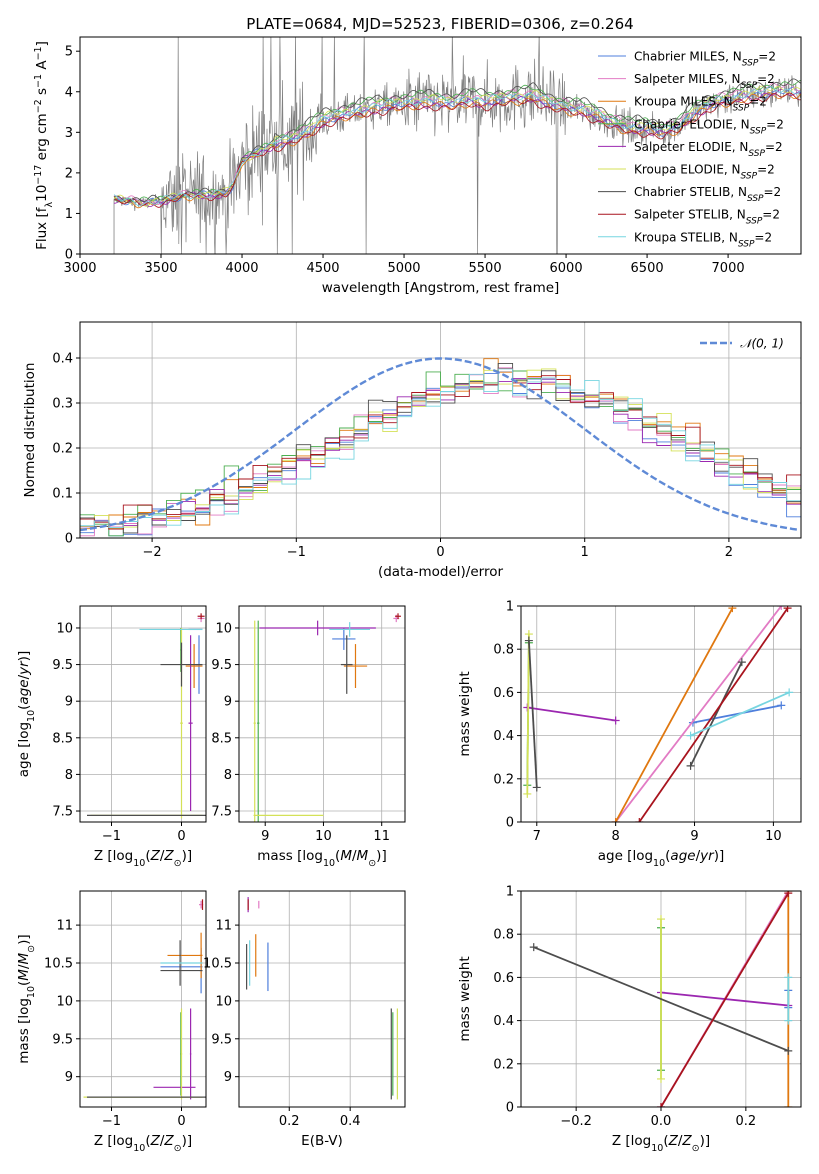 Image resolution: width=819 pixels, height=1174 pixels. Describe the element at coordinates (441, 288) in the screenshot. I see `x-axis-label: wavelength [Angstrom, rest frame]` at that location.